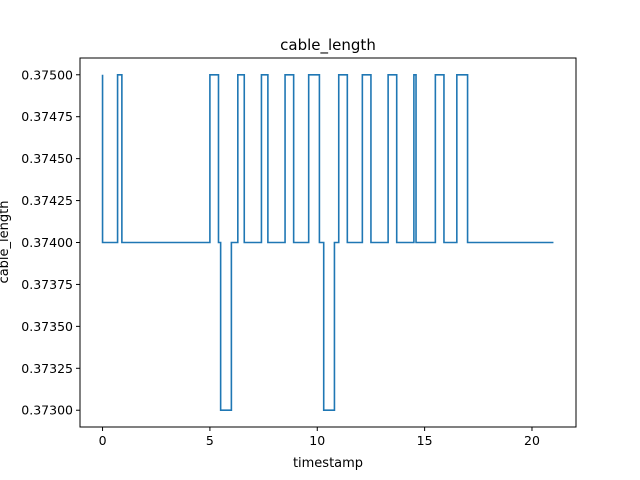 The height and width of the screenshot is (480, 640). I want to click on y-tick-label: 0.37300, so click(47, 410).